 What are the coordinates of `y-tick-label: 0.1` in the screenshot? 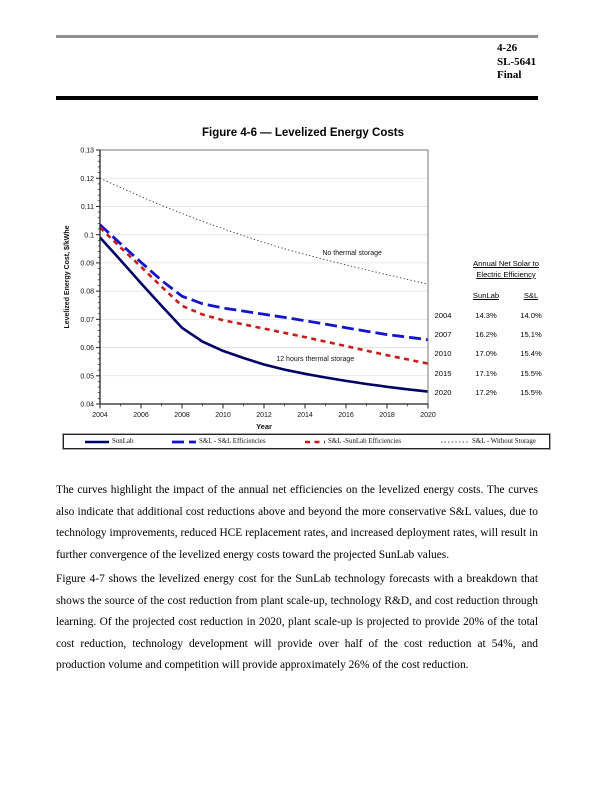 It's located at (89, 235).